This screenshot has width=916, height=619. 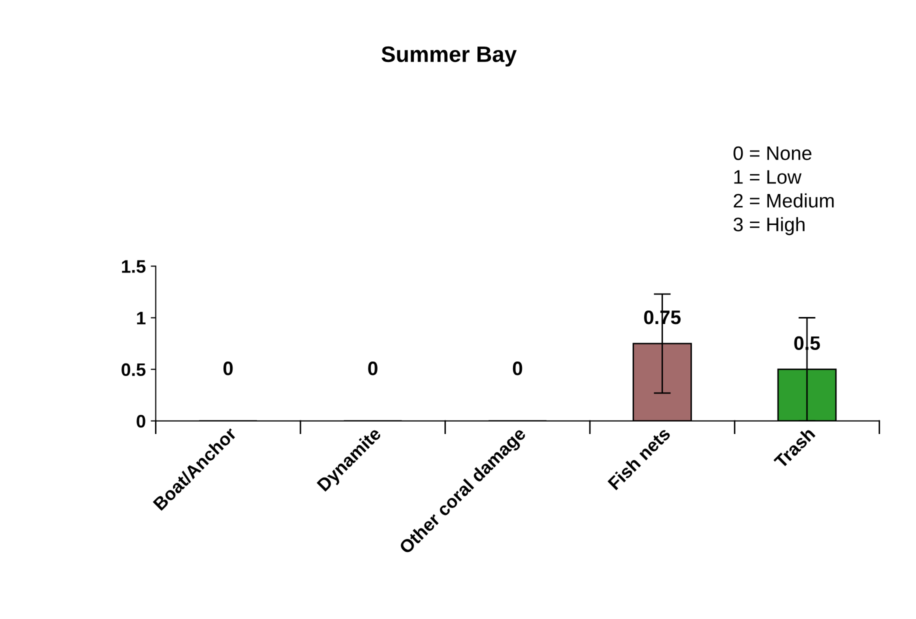 I want to click on y-tick-label: 1, so click(x=141, y=318).